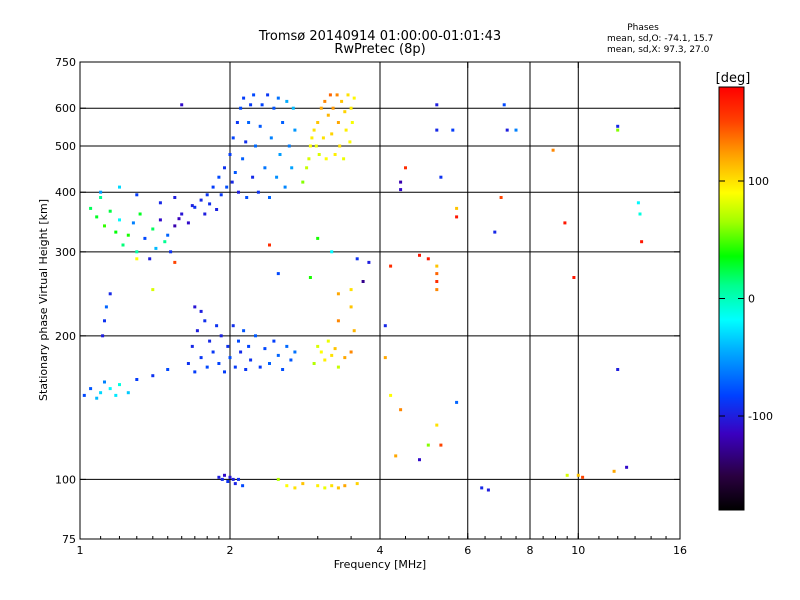 This screenshot has width=800, height=600. What do you see at coordinates (65, 192) in the screenshot?
I see `y-tick-label: 400` at bounding box center [65, 192].